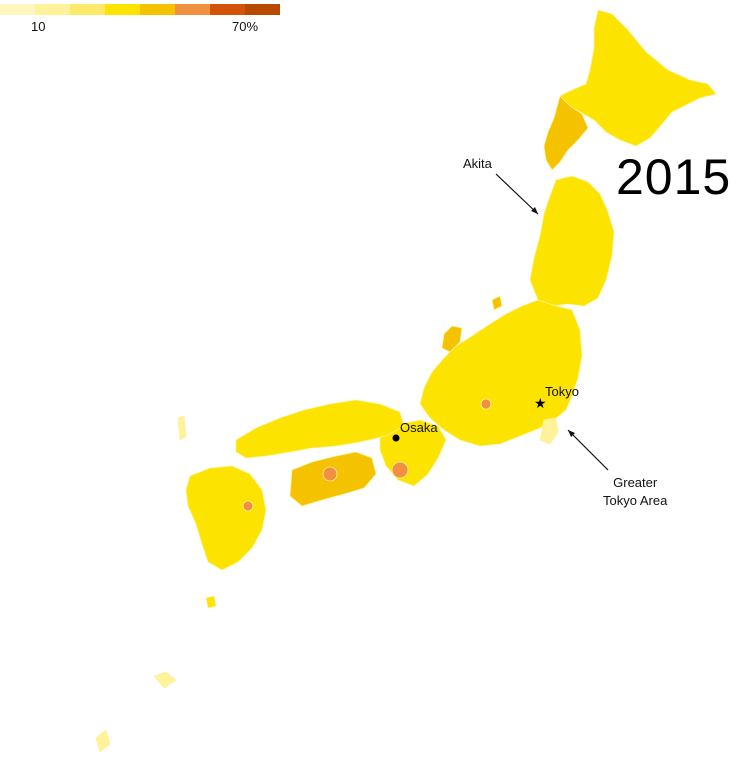  I want to click on region-kanto-chubu, so click(501, 373).